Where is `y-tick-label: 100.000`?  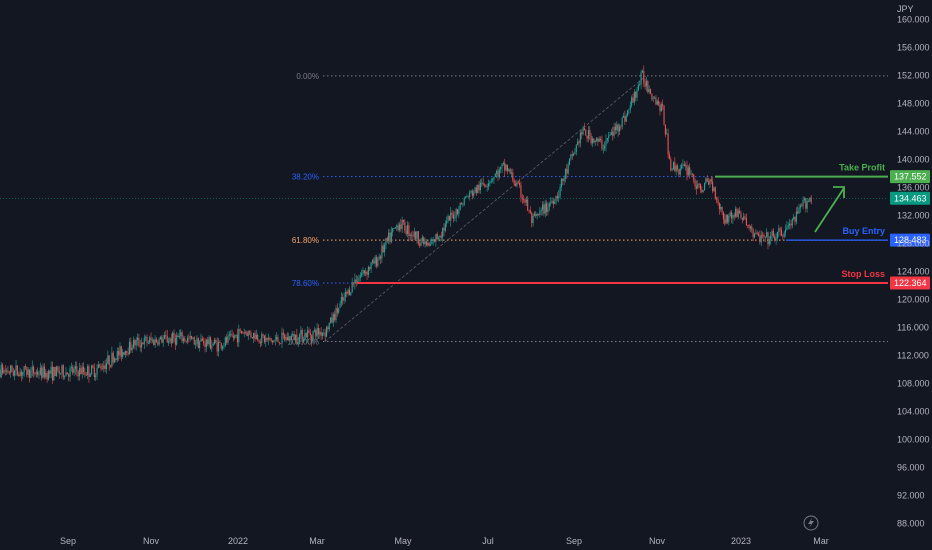 y-tick-label: 100.000 is located at coordinates (913, 440).